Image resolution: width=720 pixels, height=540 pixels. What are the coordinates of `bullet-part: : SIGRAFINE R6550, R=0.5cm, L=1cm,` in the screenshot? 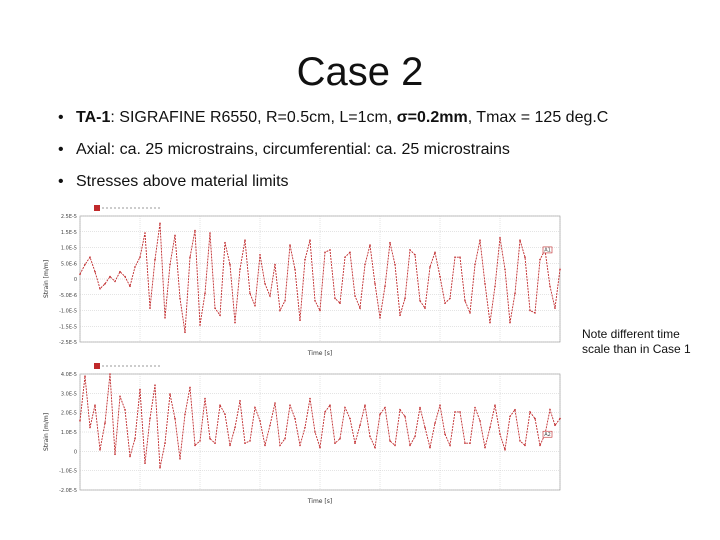 It's located at (253, 117).